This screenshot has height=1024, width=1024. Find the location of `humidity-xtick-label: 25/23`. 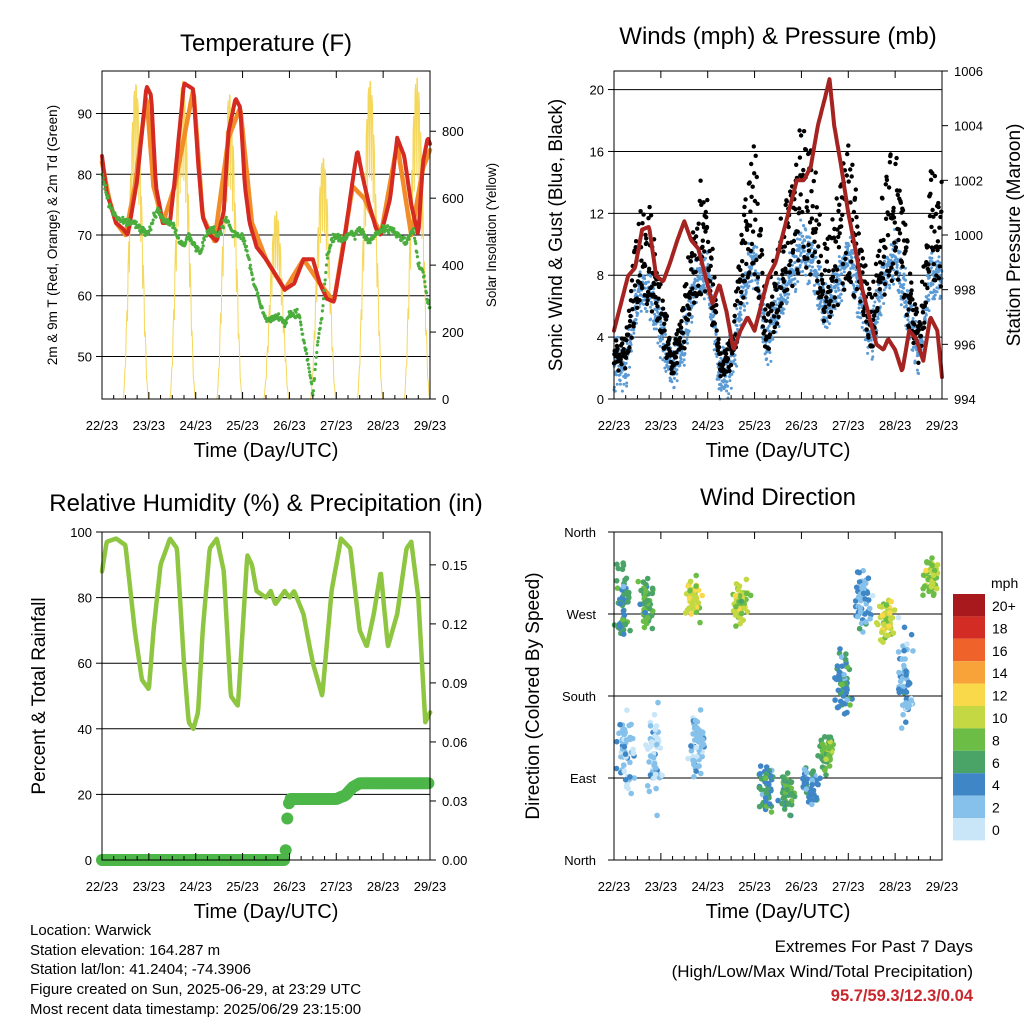

humidity-xtick-label: 25/23 is located at coordinates (242, 886).